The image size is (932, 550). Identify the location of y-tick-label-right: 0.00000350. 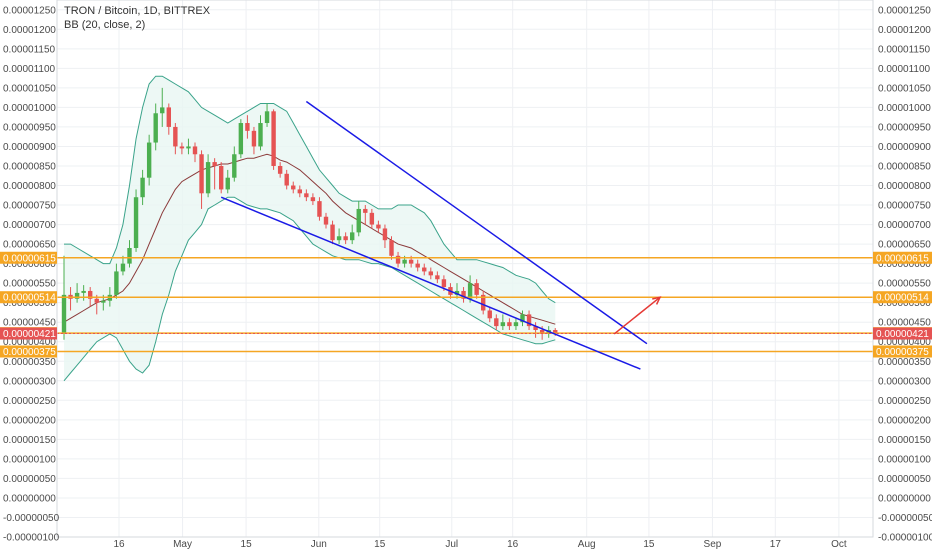
(904, 362).